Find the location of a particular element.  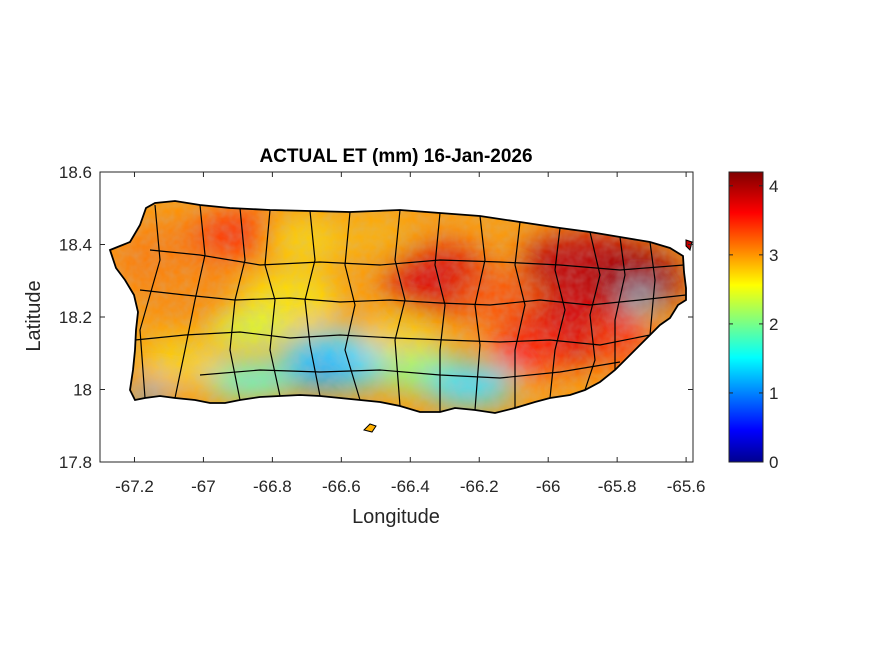

x-tick-label: -67 is located at coordinates (203, 486).